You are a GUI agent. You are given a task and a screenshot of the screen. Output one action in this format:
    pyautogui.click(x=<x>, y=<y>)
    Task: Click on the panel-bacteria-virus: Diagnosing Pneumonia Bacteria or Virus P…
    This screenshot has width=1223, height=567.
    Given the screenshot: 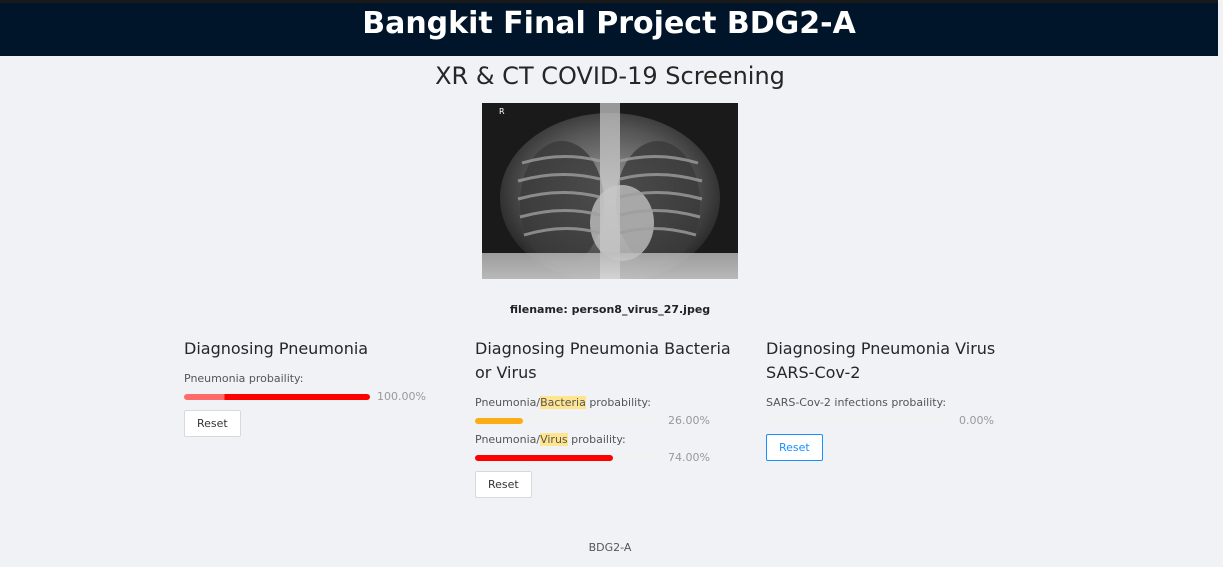 What is the action you would take?
    pyautogui.click(x=610, y=417)
    